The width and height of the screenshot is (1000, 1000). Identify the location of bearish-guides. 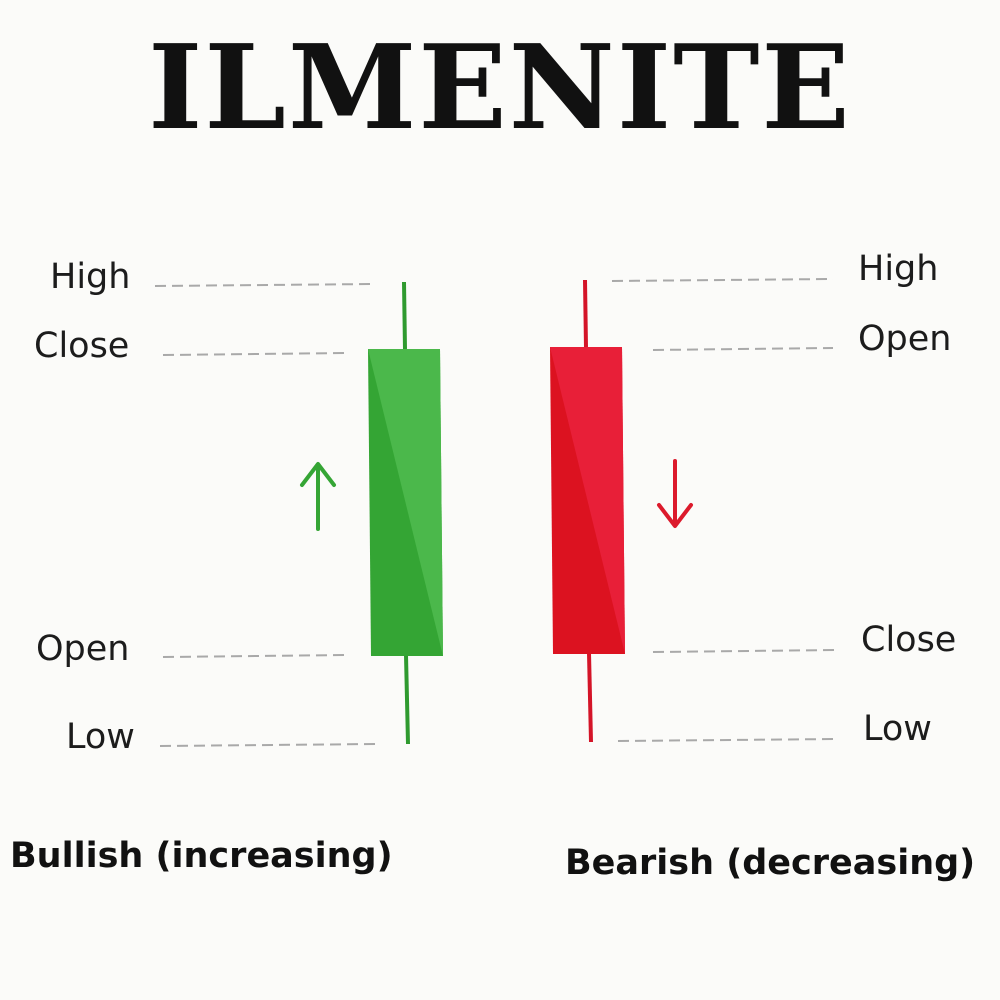
(725, 510).